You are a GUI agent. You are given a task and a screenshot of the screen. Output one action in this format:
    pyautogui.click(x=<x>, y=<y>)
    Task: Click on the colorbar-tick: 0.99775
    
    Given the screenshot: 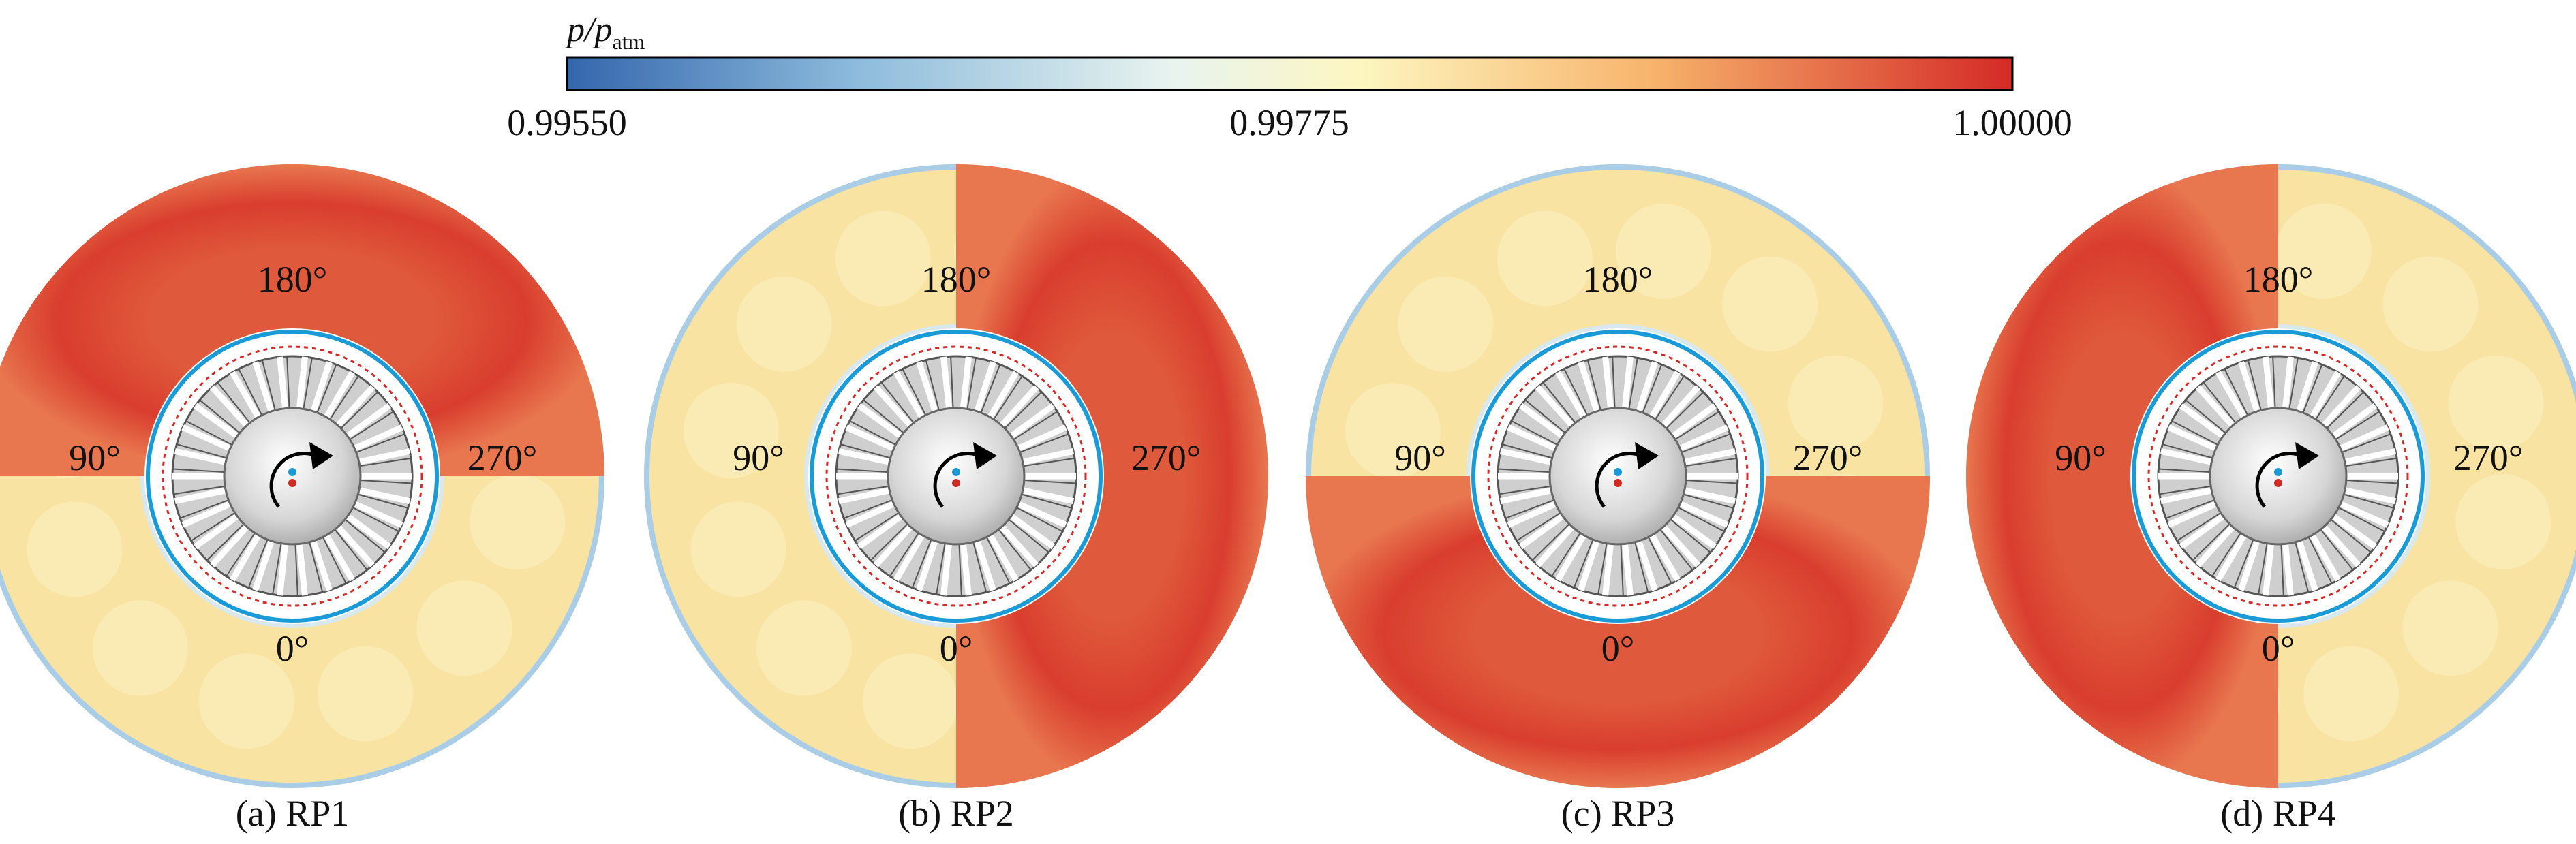 What is the action you would take?
    pyautogui.click(x=1289, y=123)
    